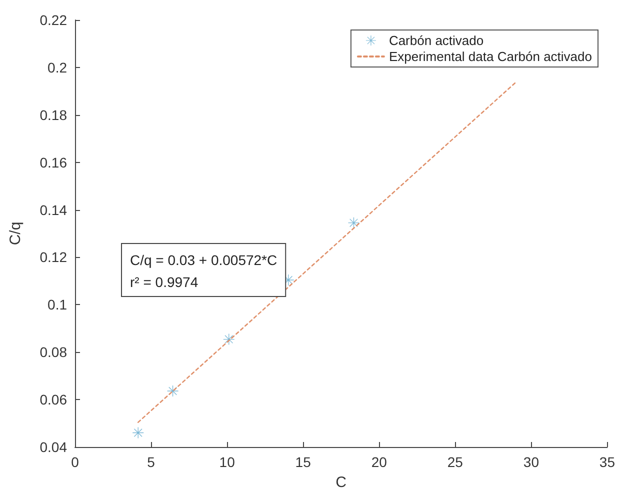  What do you see at coordinates (607, 462) in the screenshot?
I see `x-tick-label: 35` at bounding box center [607, 462].